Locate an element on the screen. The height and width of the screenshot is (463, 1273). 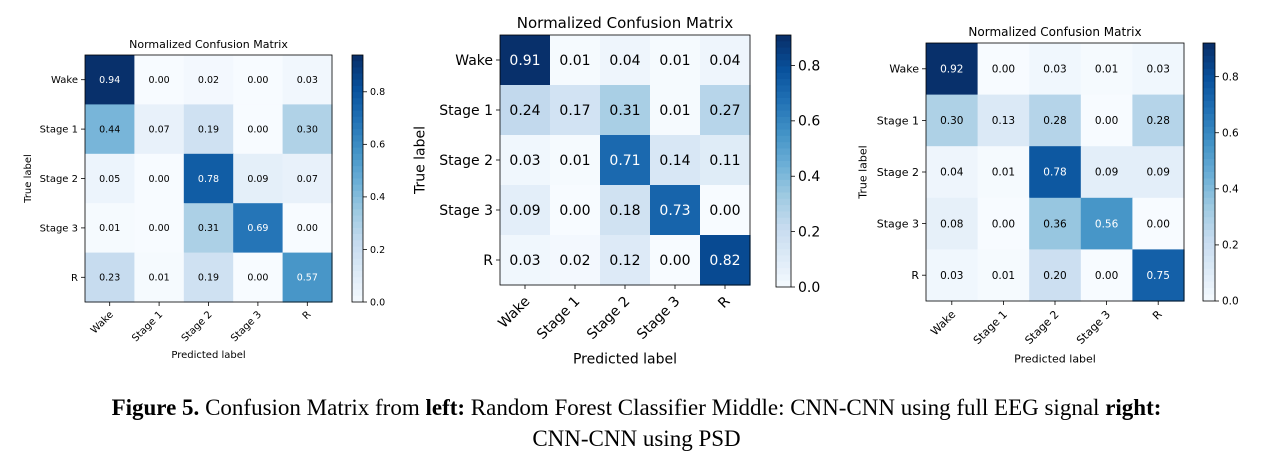
y-tick-label: Stage 1 is located at coordinates (59, 130).